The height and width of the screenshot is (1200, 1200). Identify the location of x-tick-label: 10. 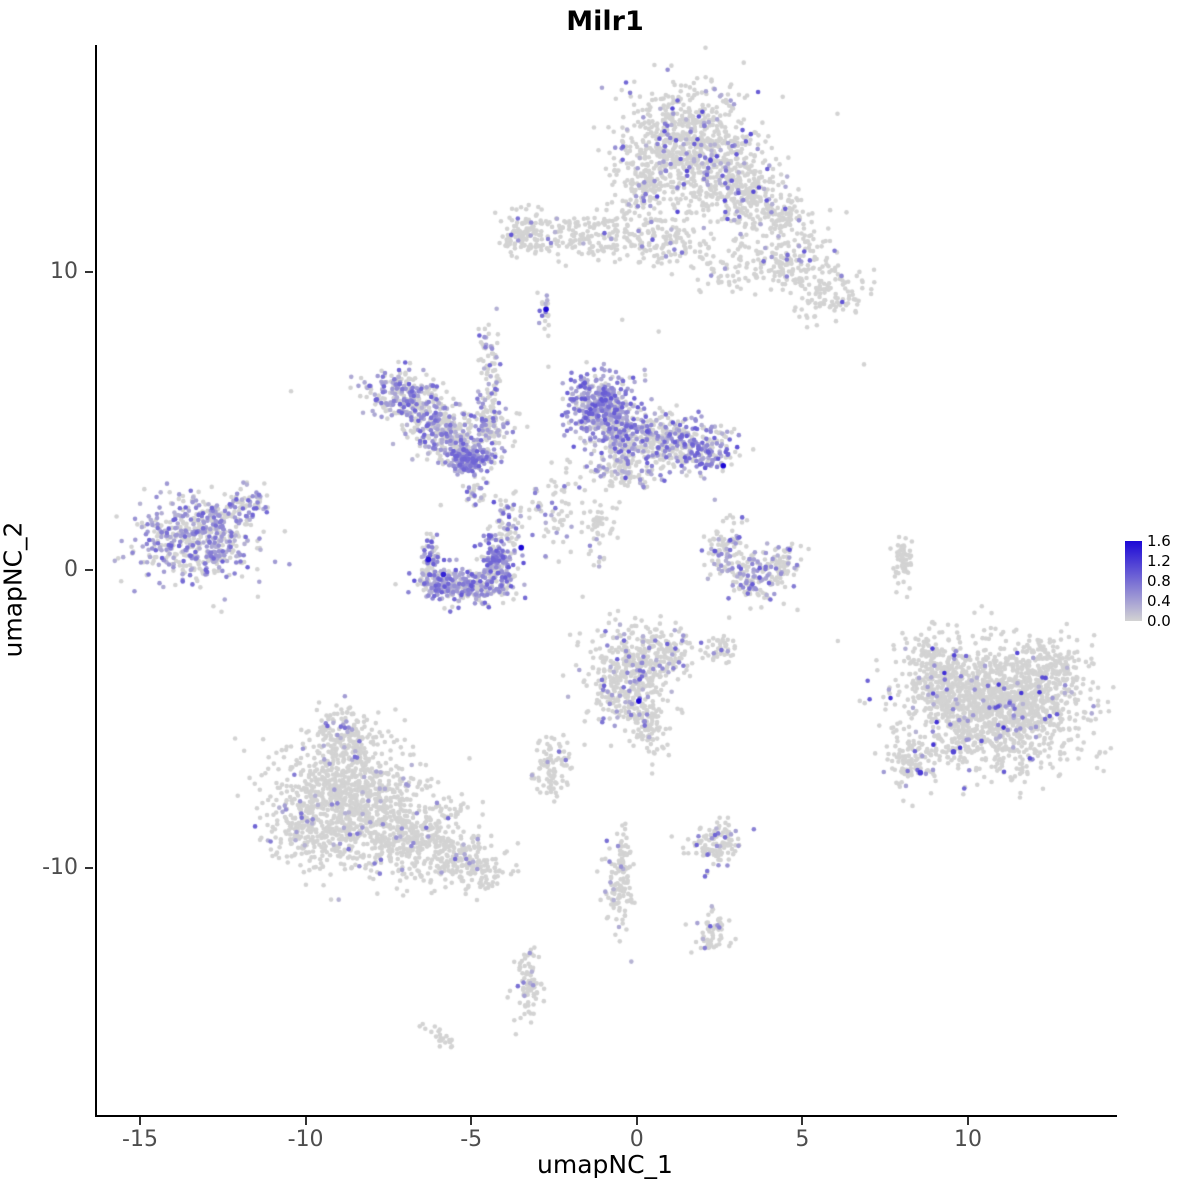
(968, 1139).